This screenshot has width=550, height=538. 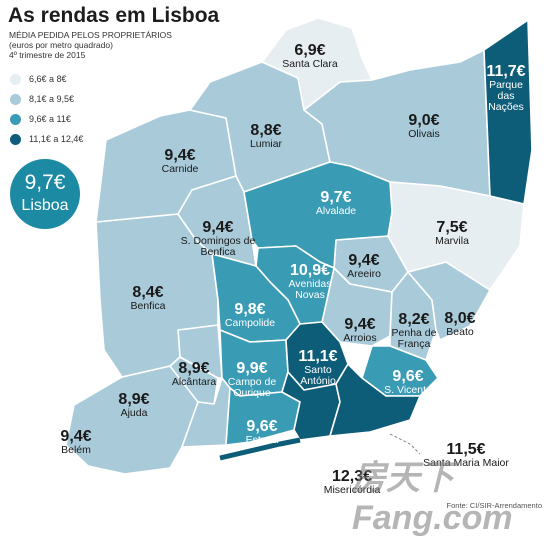 What do you see at coordinates (262, 432) in the screenshot?
I see `label-estrela: 9,6€ Estrela` at bounding box center [262, 432].